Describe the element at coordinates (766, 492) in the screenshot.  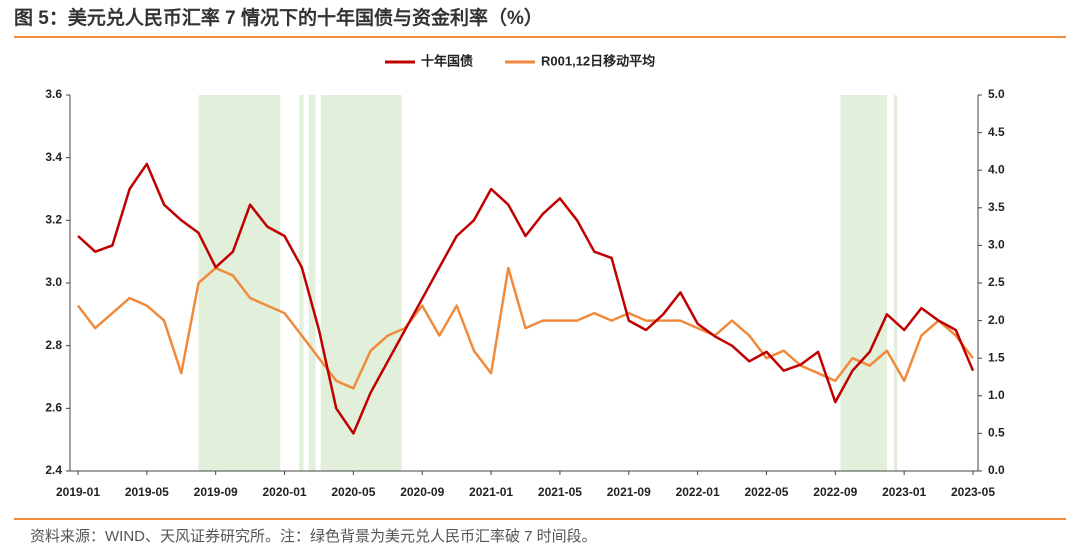
I see `x-tick-label: 2022-05` at that location.